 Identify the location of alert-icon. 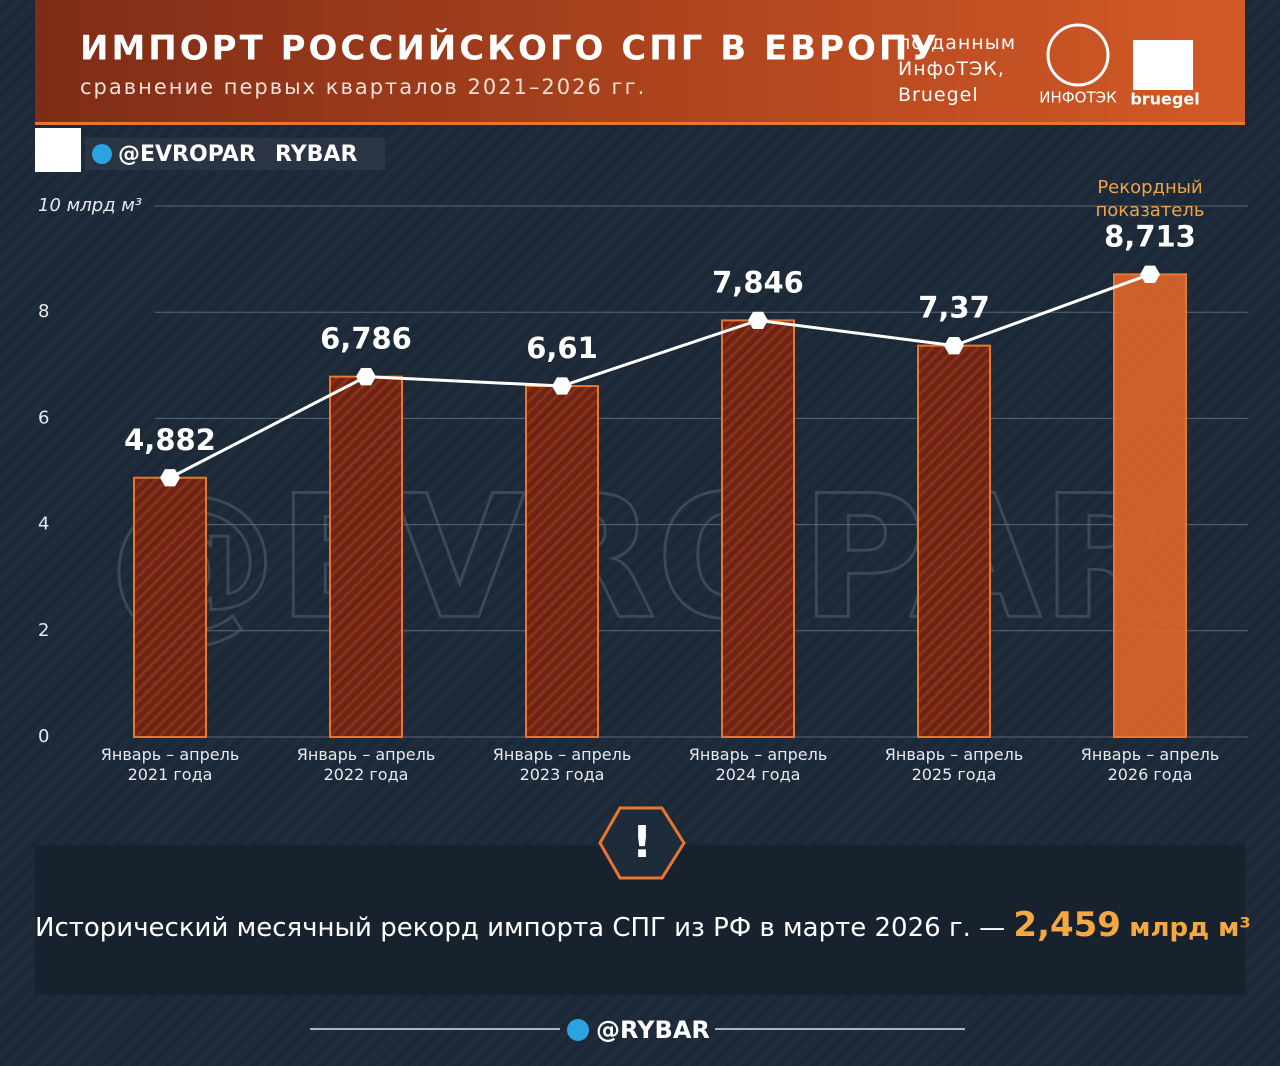
(642, 843).